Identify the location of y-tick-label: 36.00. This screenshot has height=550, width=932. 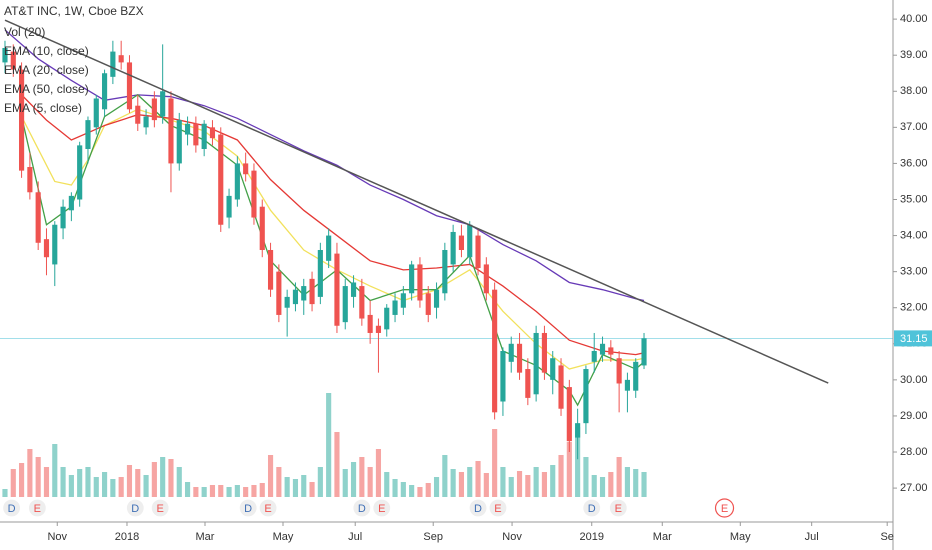
(914, 163).